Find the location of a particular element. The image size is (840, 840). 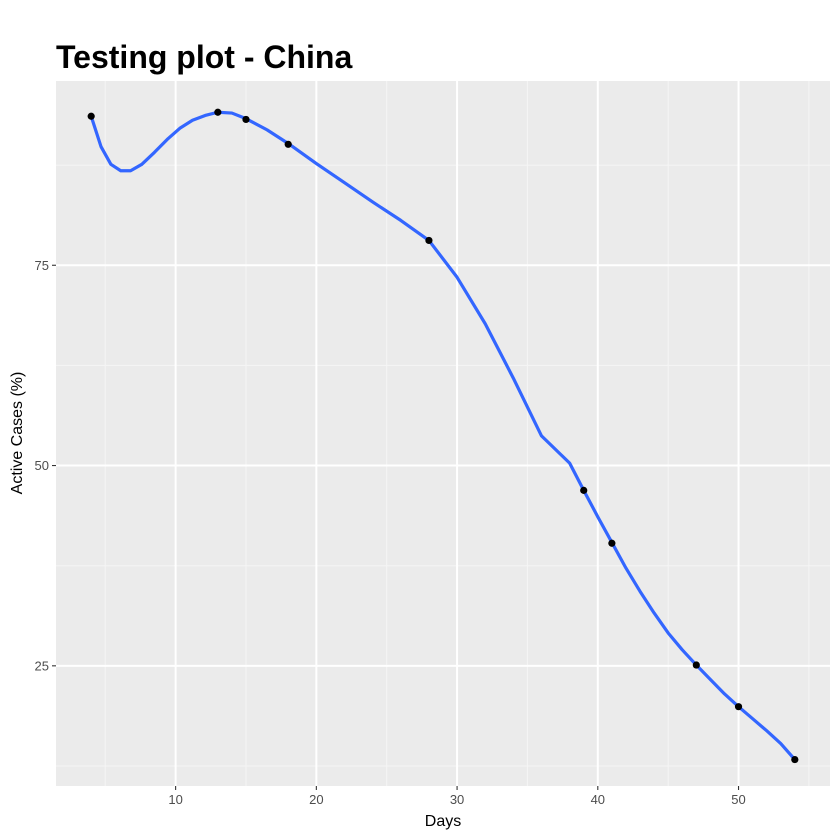

x-tick-label: 40 is located at coordinates (598, 799).